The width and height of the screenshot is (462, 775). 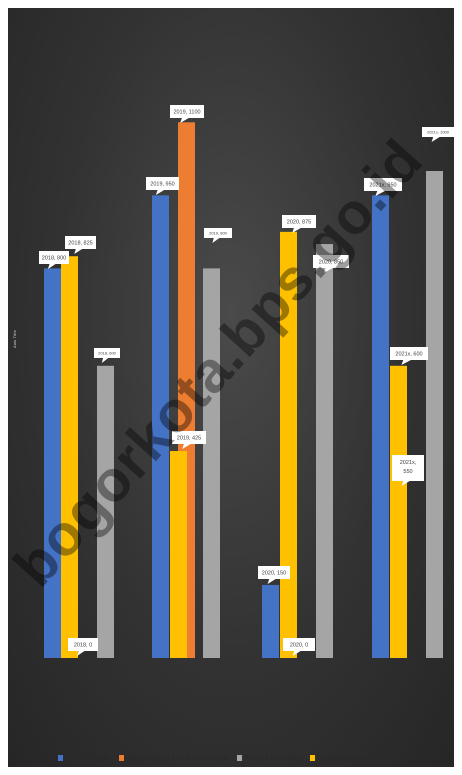 I want to click on svg-text: 2021x, 1000, so click(x=438, y=131).